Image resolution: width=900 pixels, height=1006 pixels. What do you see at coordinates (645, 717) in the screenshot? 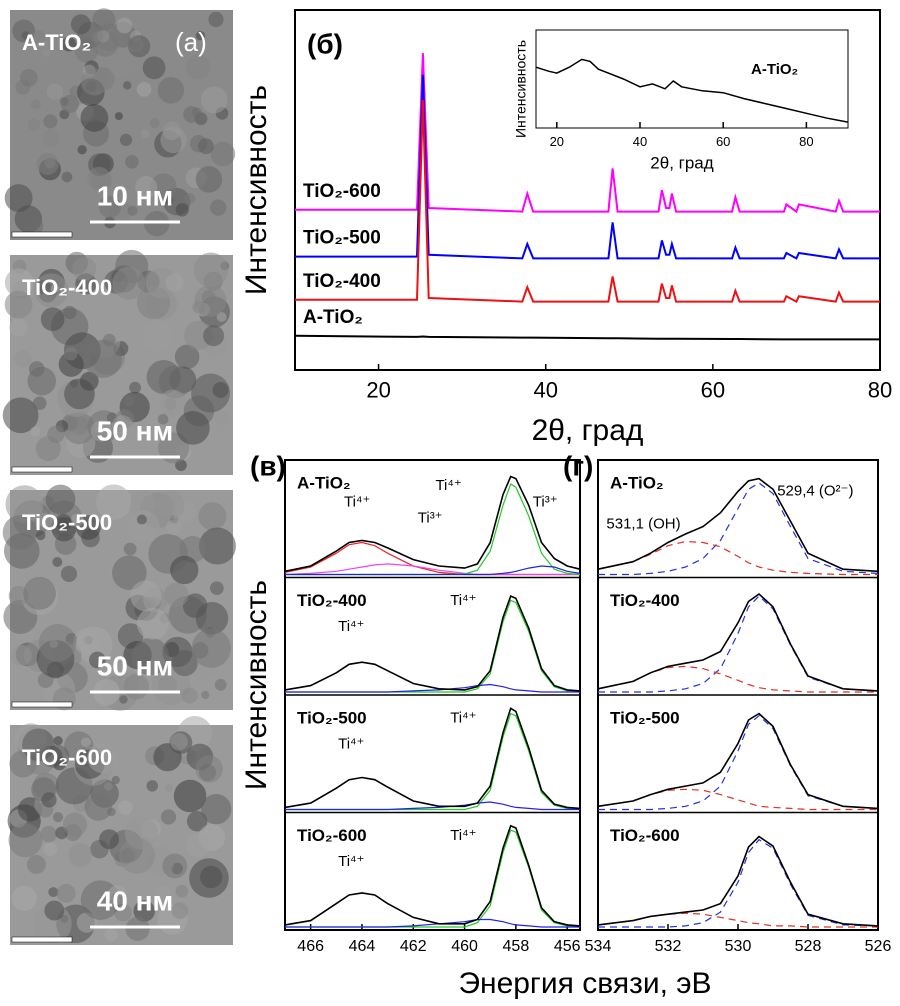
I see `subplot-label: TiO₂-500` at bounding box center [645, 717].